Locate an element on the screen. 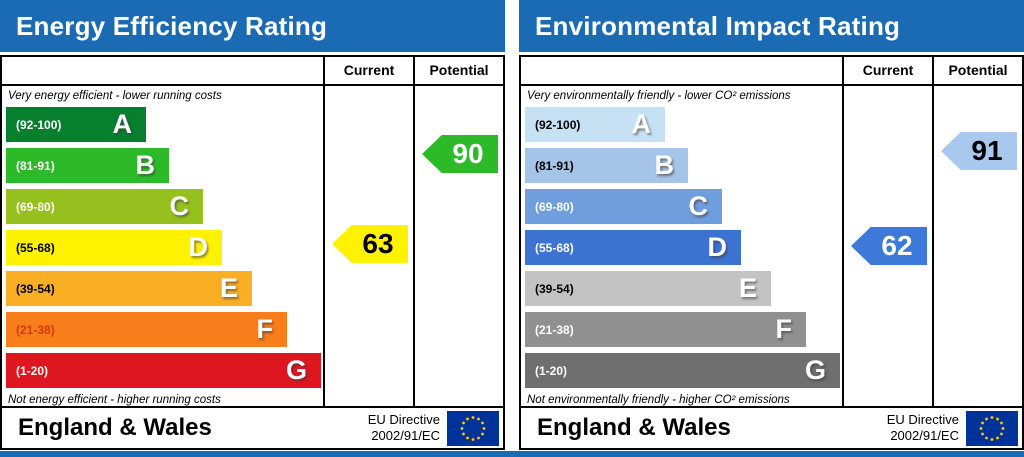  current-column: 63 is located at coordinates (368, 246).